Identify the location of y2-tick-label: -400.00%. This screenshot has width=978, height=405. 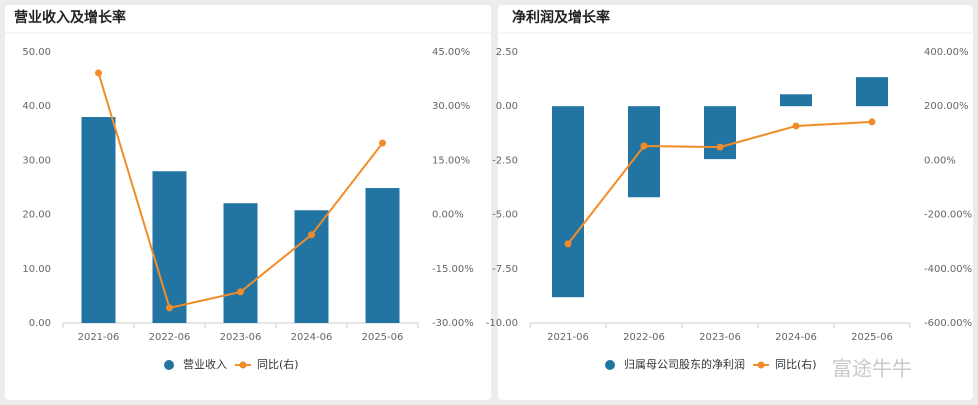
(948, 269).